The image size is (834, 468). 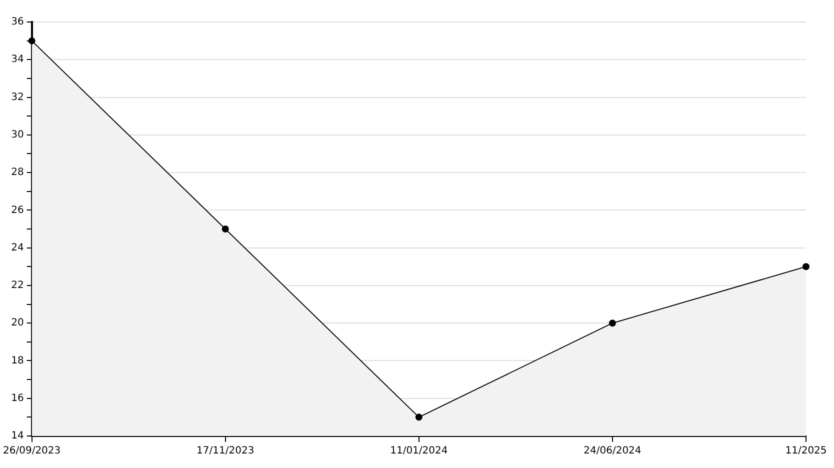 I want to click on y-tick-label: 22, so click(x=17, y=286).